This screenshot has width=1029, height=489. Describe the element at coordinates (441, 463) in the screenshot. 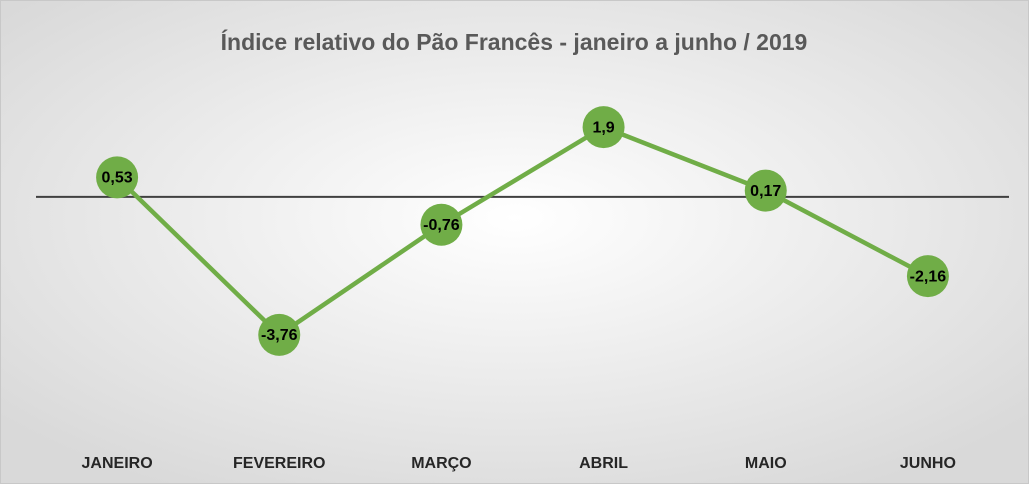

I see `x-tick-label: MARÇO` at that location.